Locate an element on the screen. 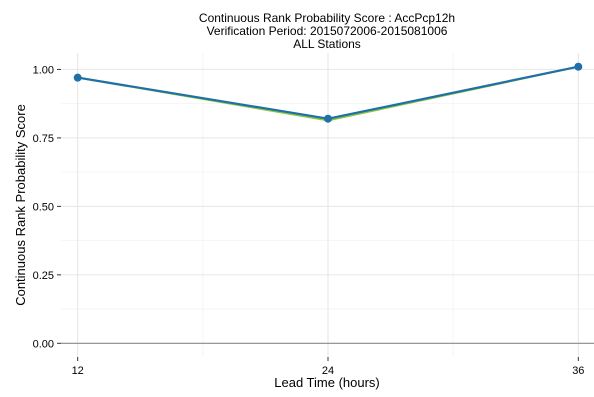 Image resolution: width=594 pixels, height=397 pixels. y-tick-label: 0.25 is located at coordinates (43, 276).